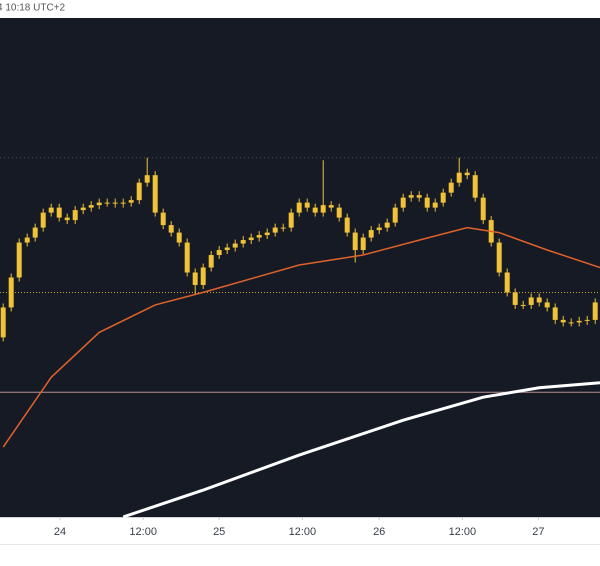  What do you see at coordinates (33, 8) in the screenshot?
I see `chart-title: 4 10:18 UTC+2` at bounding box center [33, 8].